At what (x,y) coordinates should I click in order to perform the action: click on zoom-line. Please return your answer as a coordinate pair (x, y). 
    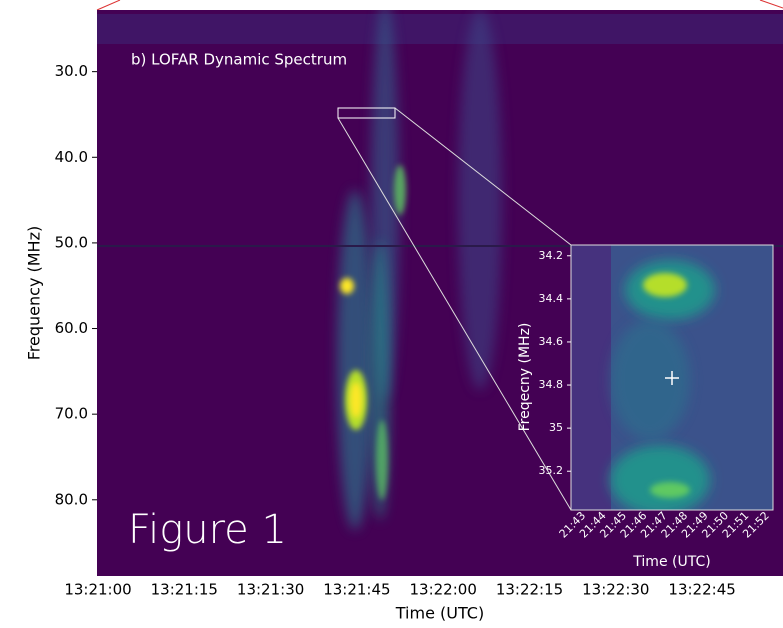
    Looking at the image, I should click on (483, 176).